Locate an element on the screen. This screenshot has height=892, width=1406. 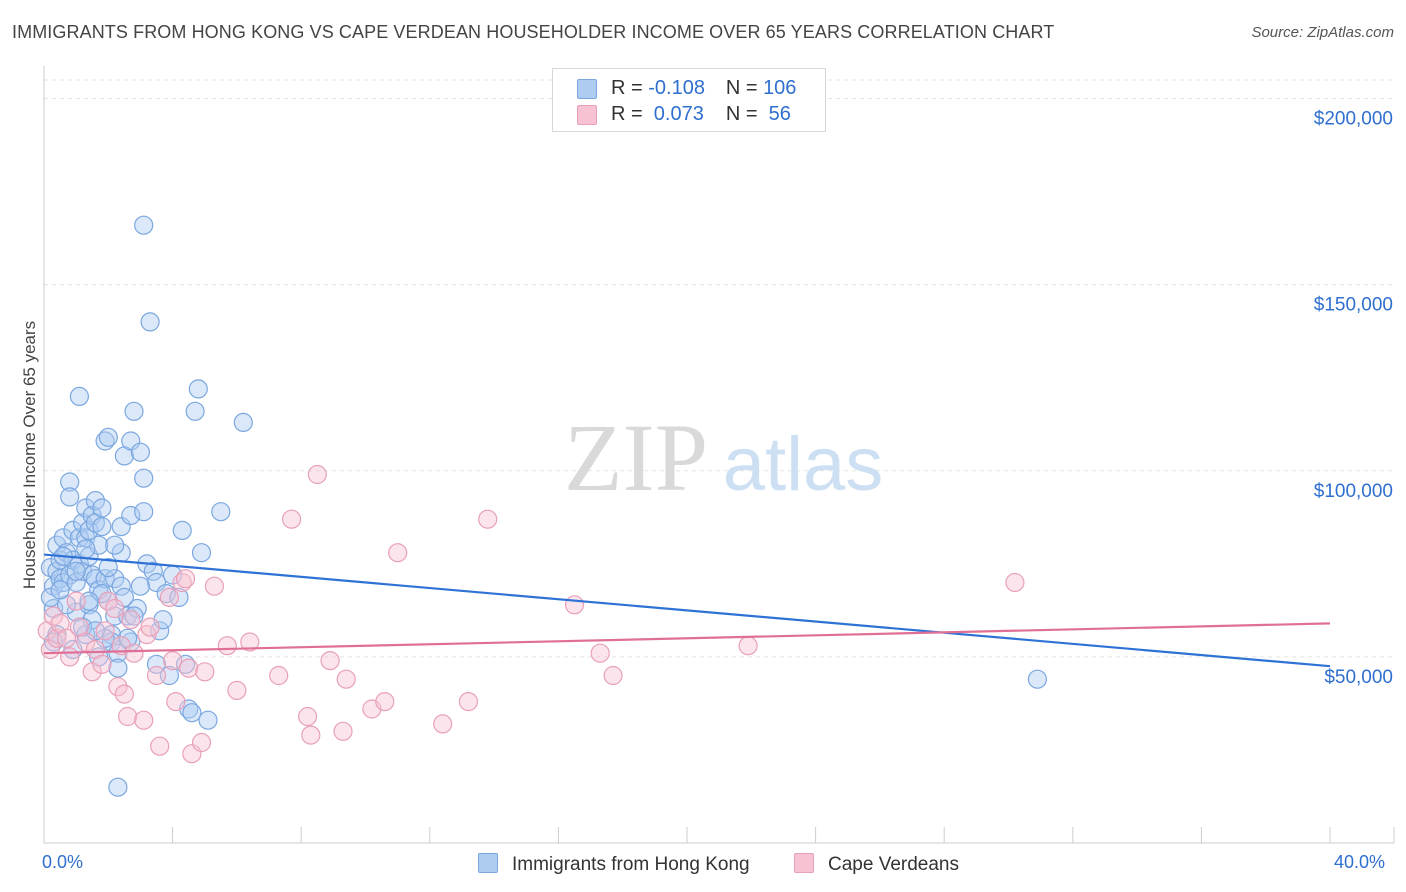
correlation-legend: R = -0.108 N = 106 R = 0.073 N = 56 is located at coordinates (689, 100).